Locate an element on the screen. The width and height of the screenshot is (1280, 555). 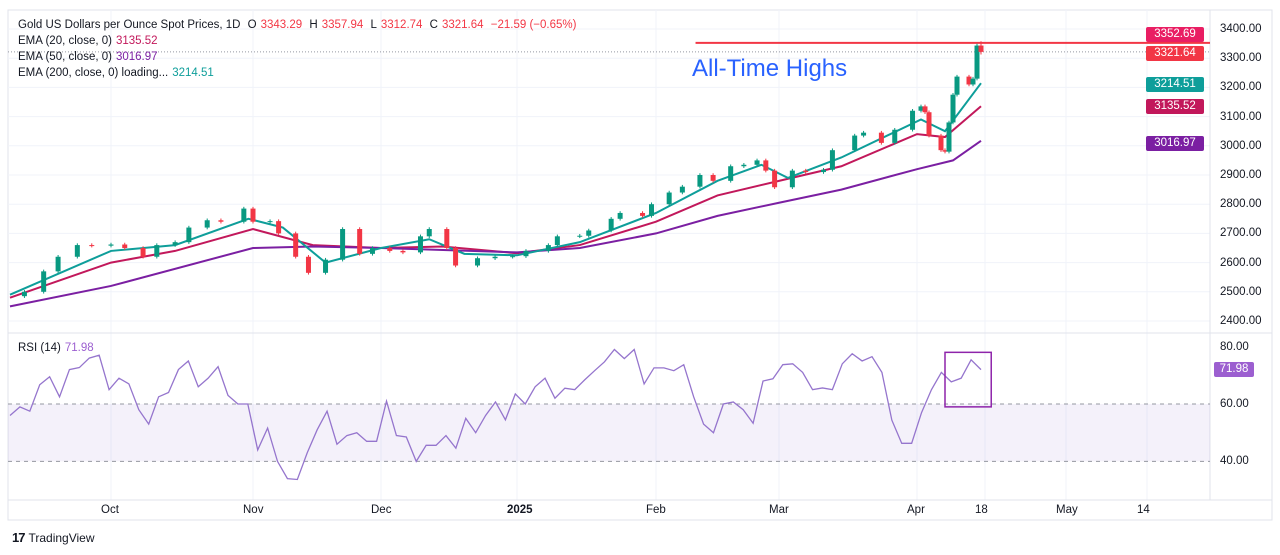
rsi-highlight-box is located at coordinates (968, 379).